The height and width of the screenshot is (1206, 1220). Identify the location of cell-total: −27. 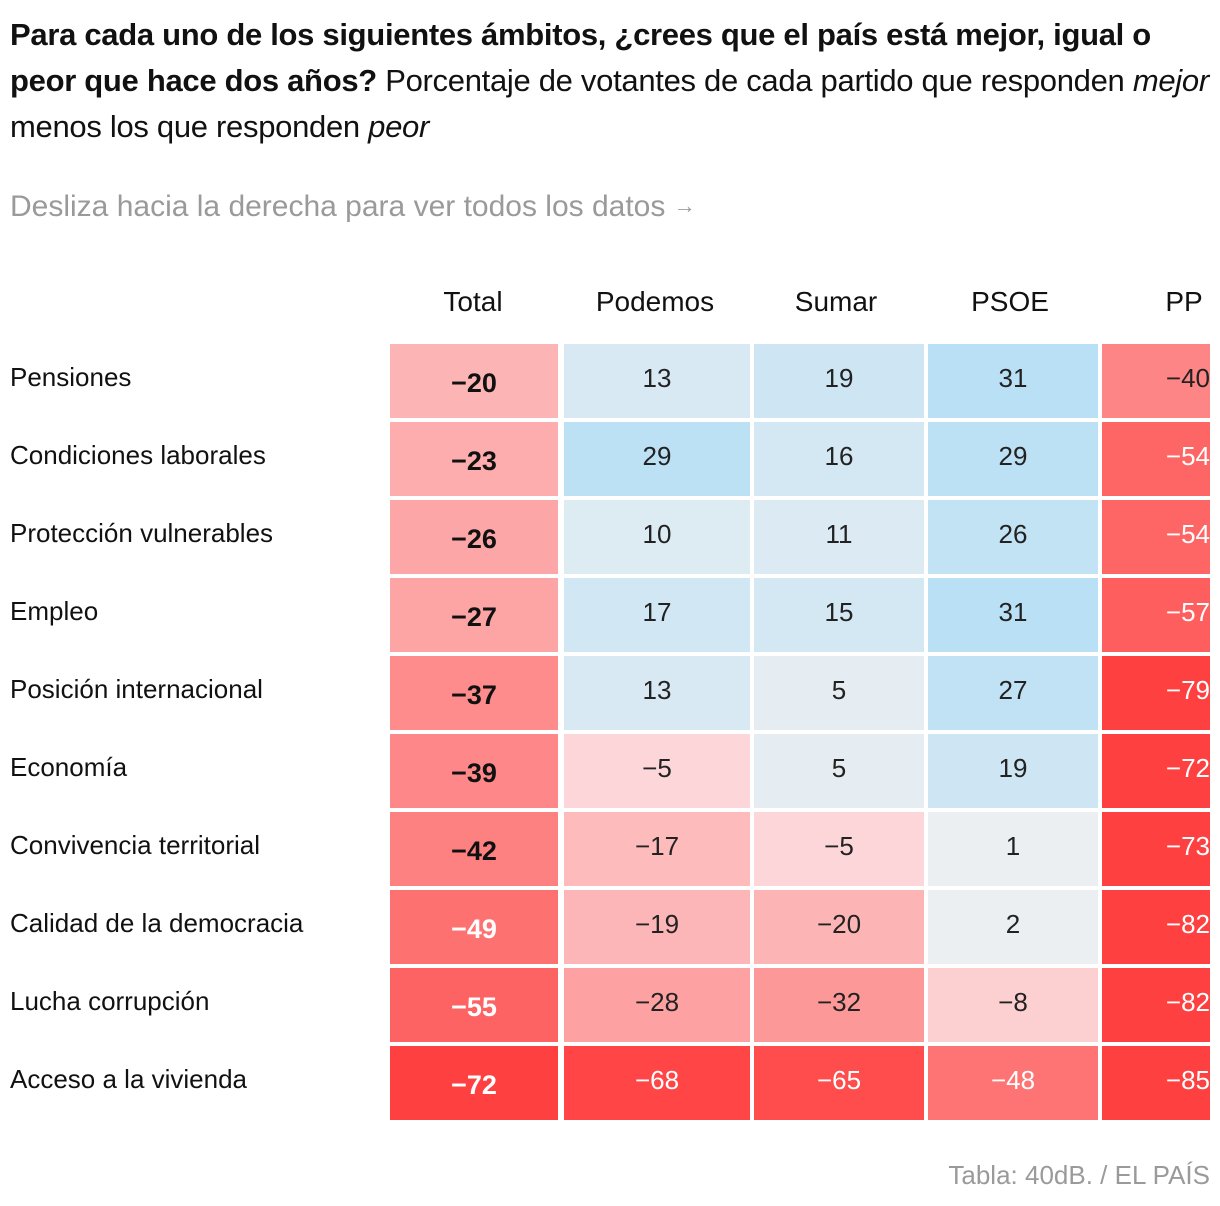
(474, 615).